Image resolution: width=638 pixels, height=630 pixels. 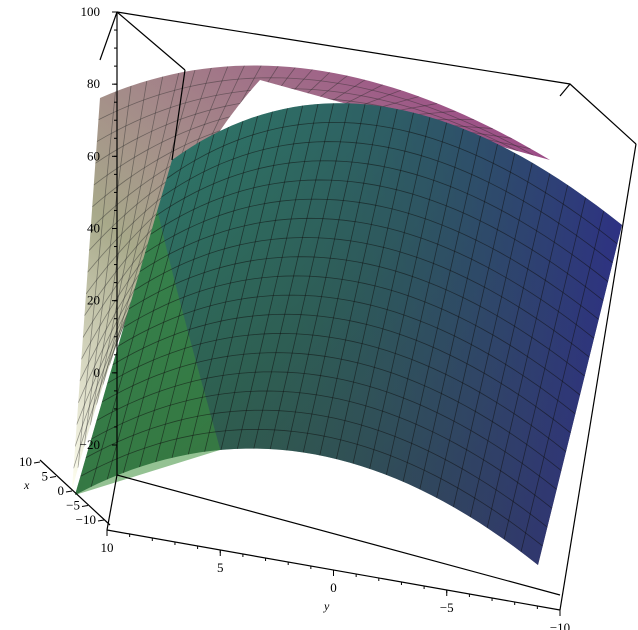 I want to click on z-tick-label: 0, so click(x=97, y=372).